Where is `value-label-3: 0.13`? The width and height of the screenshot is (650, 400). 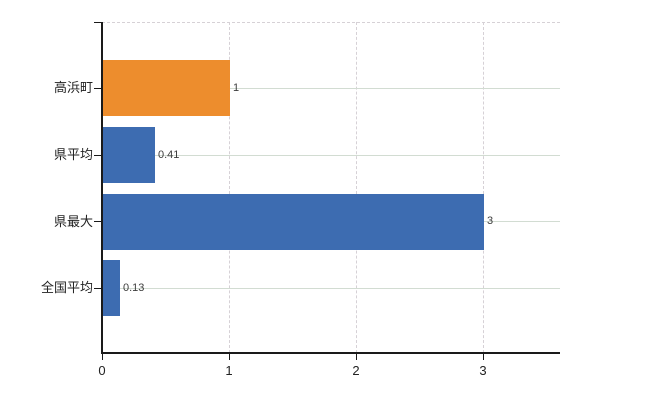
value-label-3: 0.13 is located at coordinates (134, 287).